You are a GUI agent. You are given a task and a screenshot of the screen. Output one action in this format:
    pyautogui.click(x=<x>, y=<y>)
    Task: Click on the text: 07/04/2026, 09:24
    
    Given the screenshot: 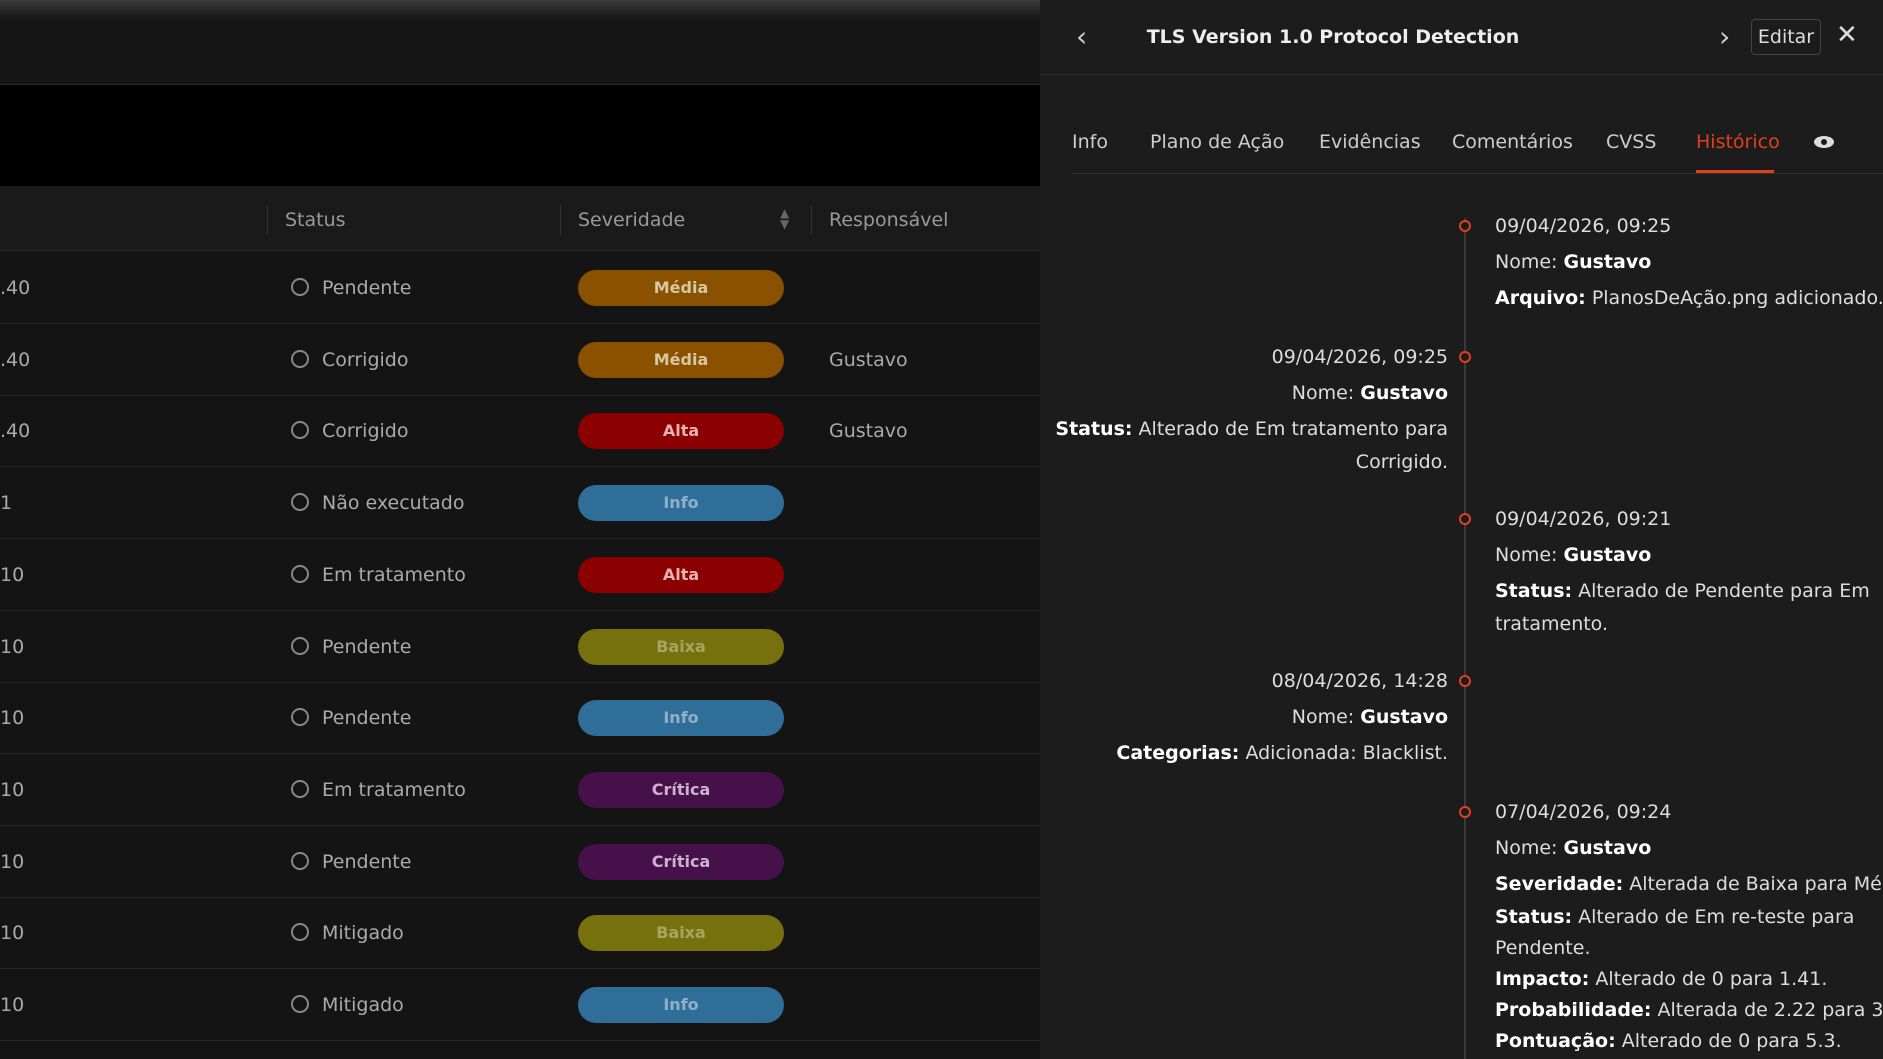 What is the action you would take?
    pyautogui.click(x=1583, y=812)
    